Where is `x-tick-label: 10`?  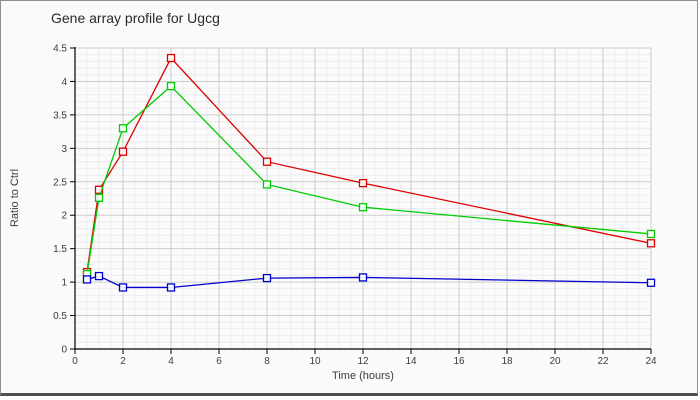
x-tick-label: 10 is located at coordinates (315, 361).